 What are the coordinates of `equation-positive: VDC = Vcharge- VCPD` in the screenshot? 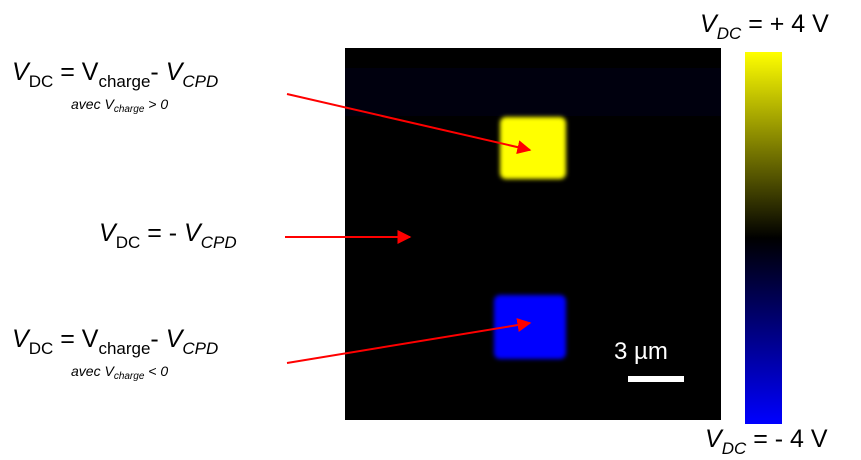 It's located at (115, 74).